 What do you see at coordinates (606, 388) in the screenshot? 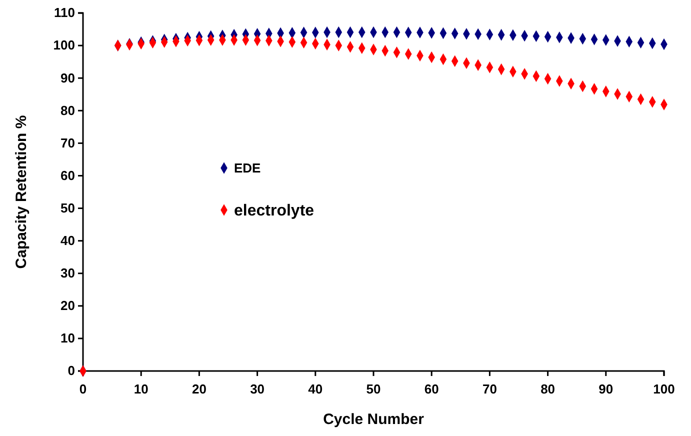
I see `x-tick-label: 90` at bounding box center [606, 388].